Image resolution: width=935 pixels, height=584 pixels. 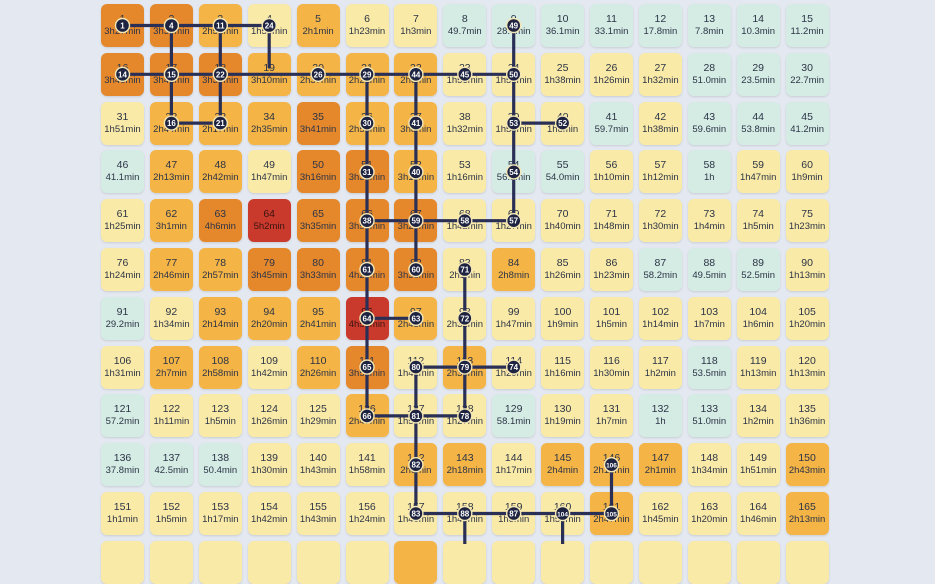 I want to click on grid-cell-11: 11 33.1min, so click(x=611, y=25).